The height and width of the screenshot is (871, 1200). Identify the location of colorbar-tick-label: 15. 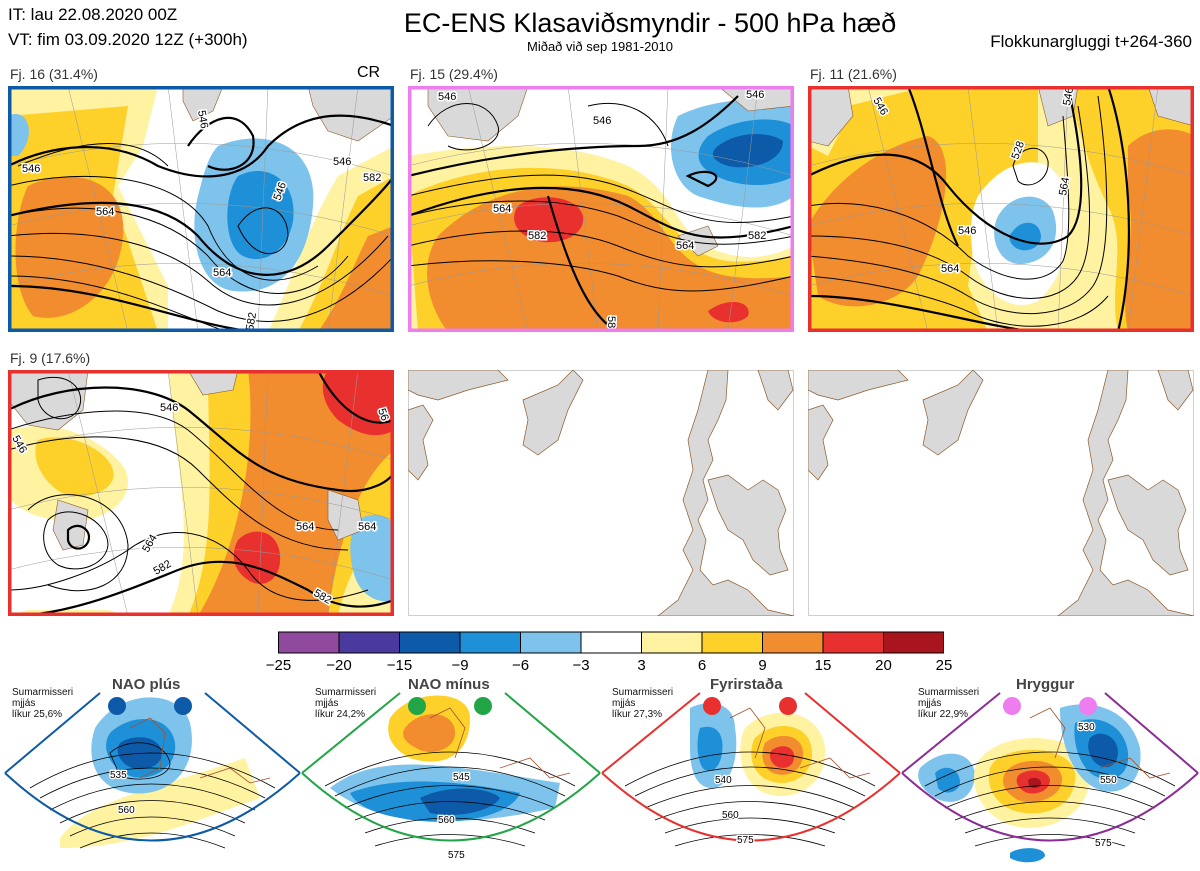
(823, 665).